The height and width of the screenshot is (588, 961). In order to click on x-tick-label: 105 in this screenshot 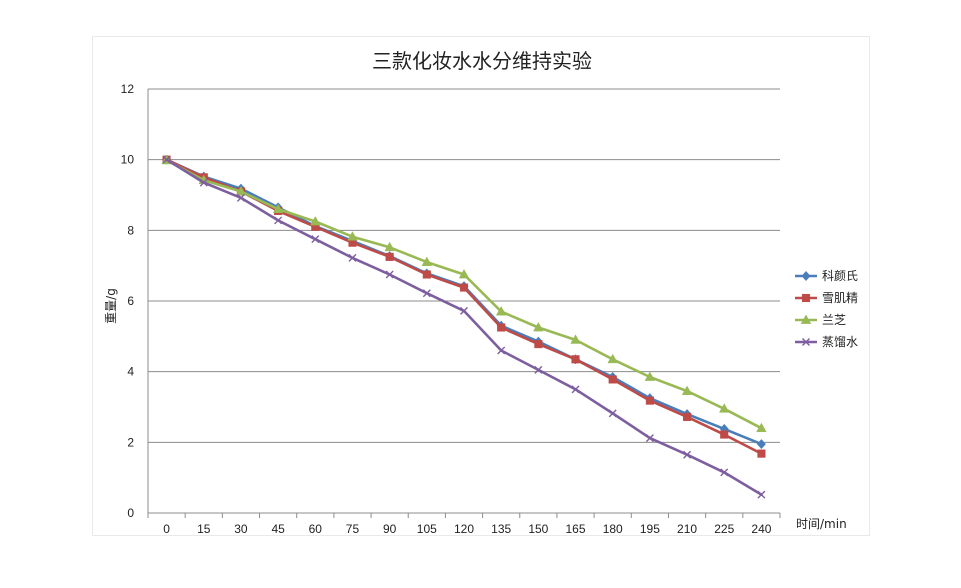, I will do `click(427, 529)`.